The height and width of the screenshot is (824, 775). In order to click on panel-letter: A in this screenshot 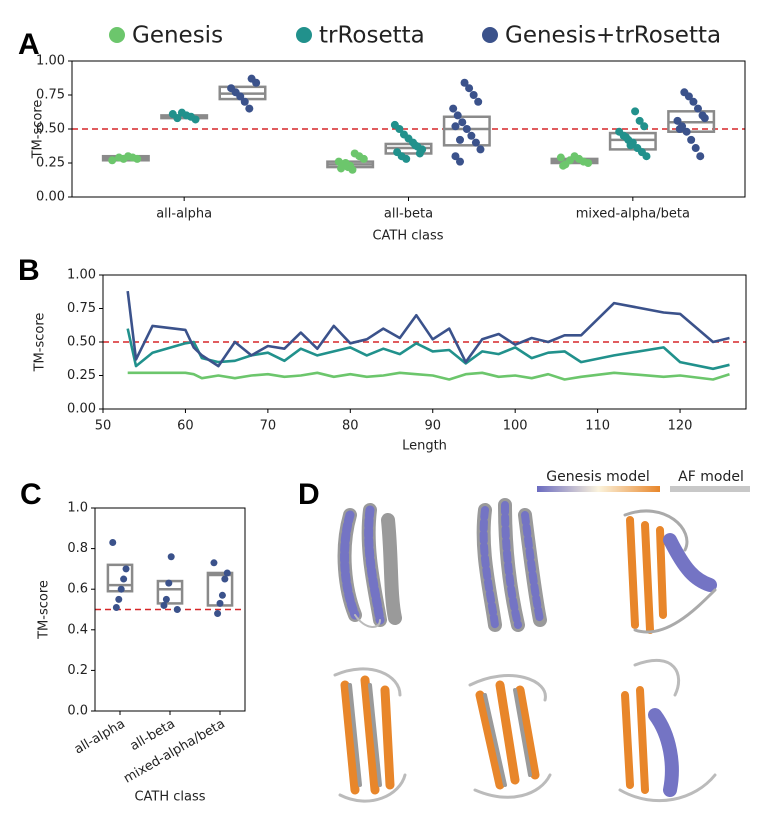, I will do `click(29, 44)`.